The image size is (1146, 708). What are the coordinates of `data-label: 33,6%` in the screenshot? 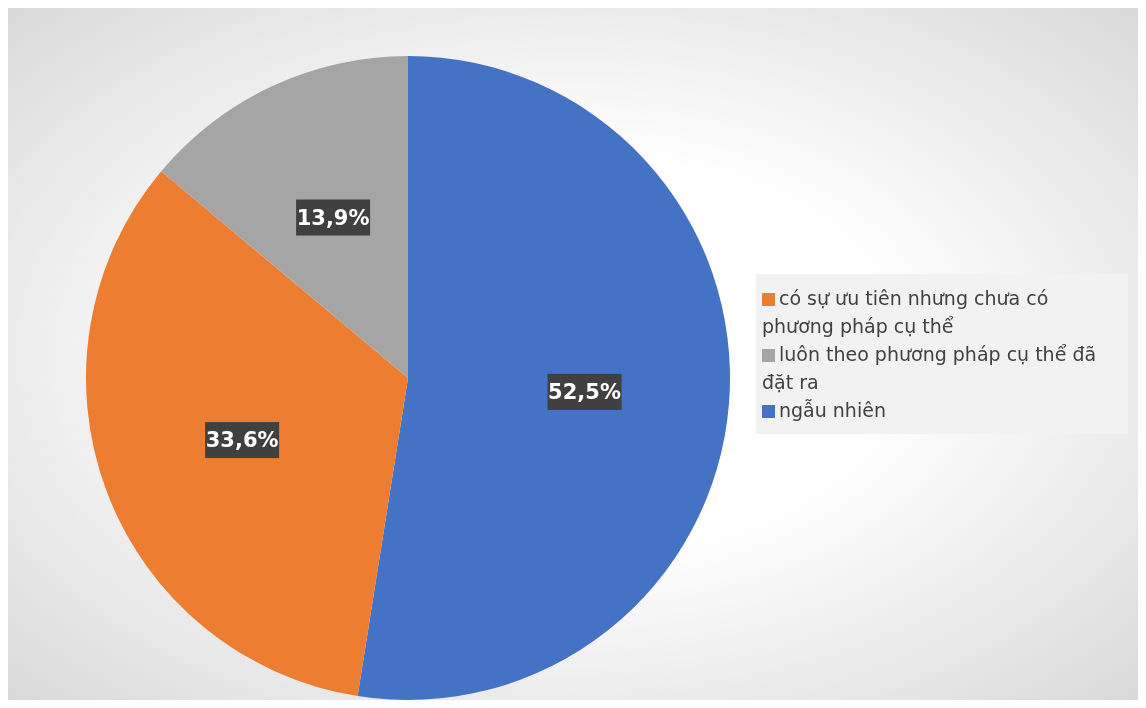 It's located at (242, 440).